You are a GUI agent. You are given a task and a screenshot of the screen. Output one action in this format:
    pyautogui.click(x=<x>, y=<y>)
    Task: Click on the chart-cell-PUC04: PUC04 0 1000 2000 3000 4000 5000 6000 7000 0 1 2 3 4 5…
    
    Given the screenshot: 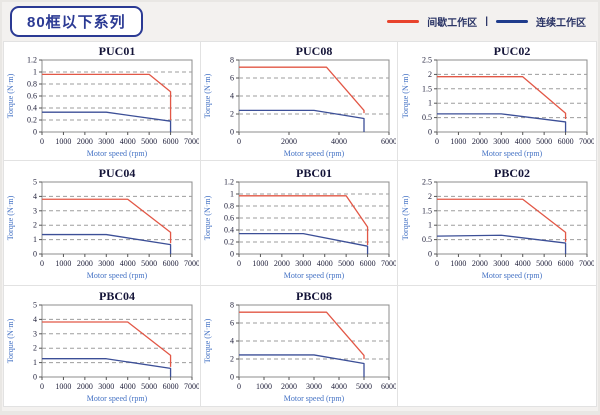 What is the action you would take?
    pyautogui.click(x=102, y=223)
    